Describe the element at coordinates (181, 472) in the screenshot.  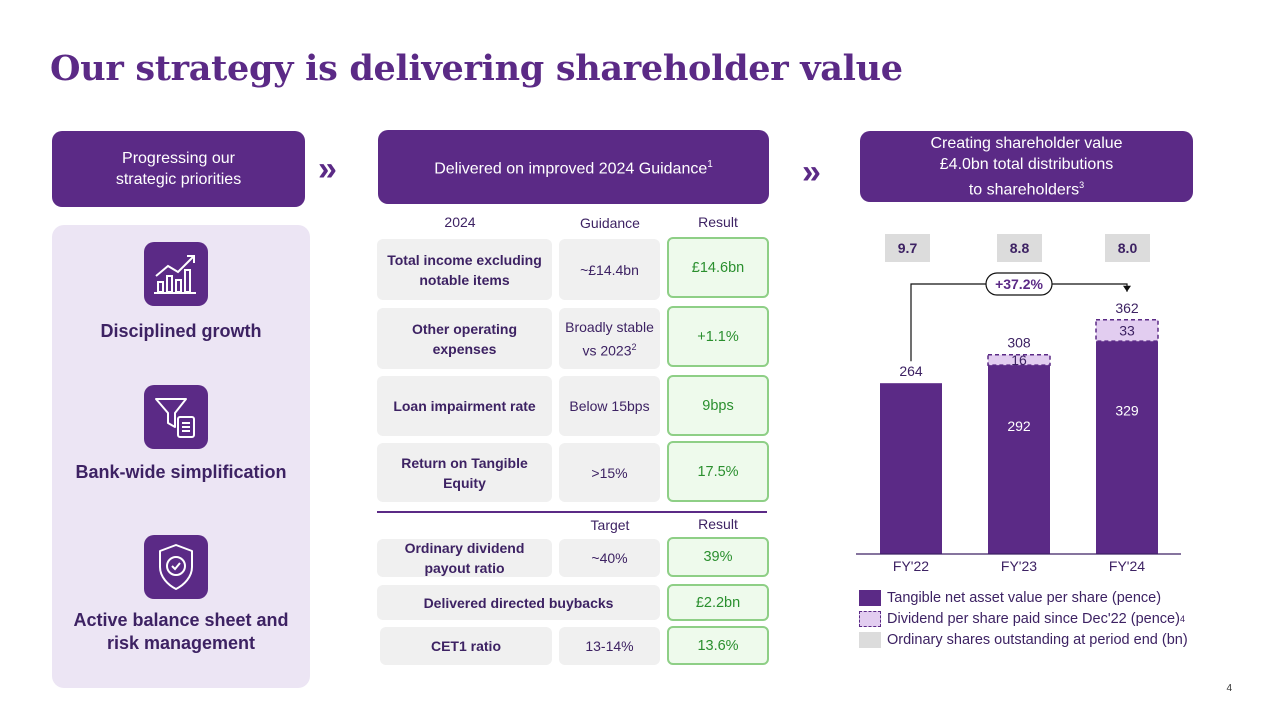
I see `pillar-label-simplification: Bank-wide simplification` at that location.